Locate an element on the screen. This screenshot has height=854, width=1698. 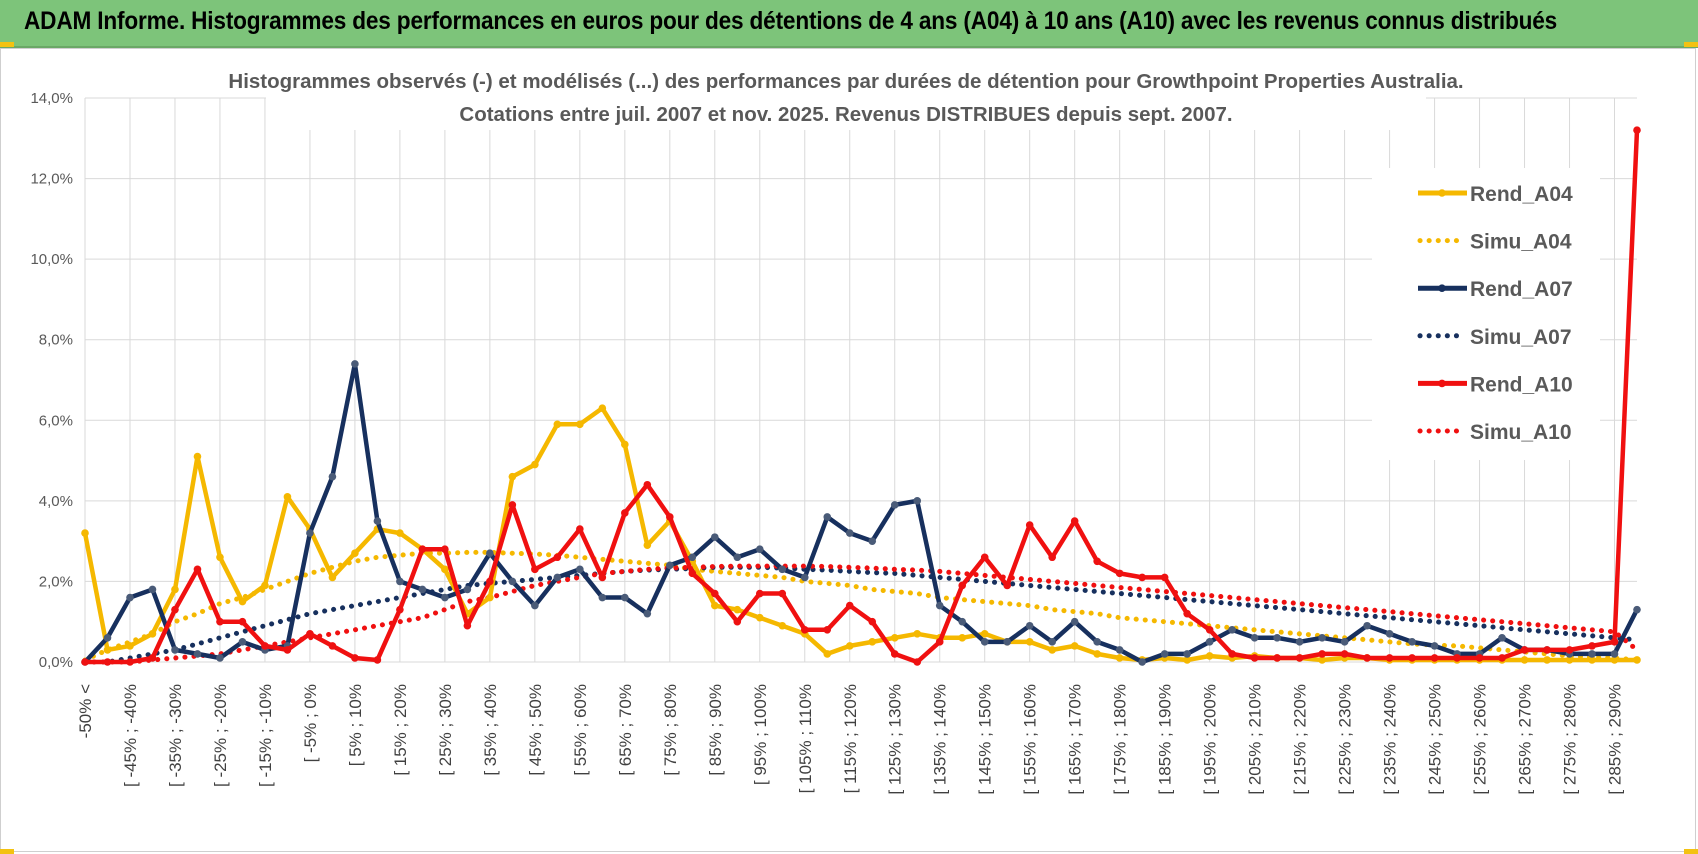
legend-label: Simu_A04 is located at coordinates (1521, 242).